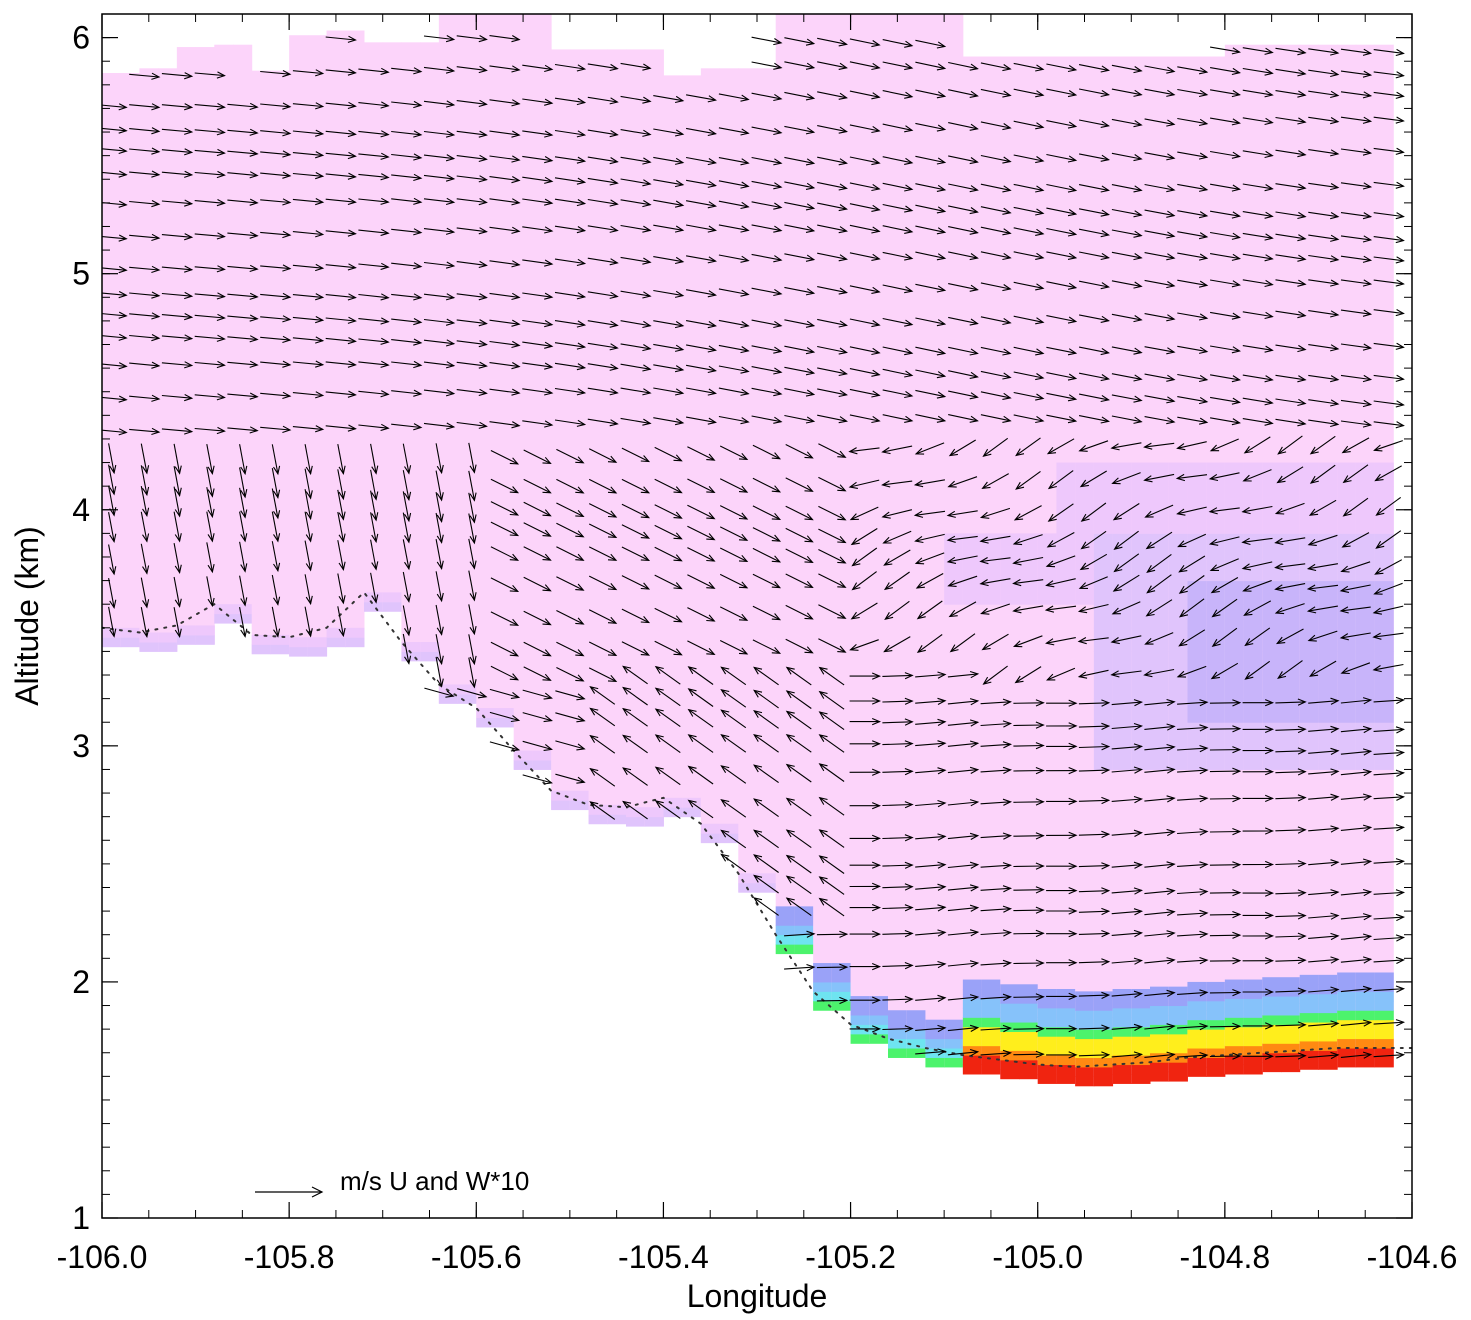 This screenshot has width=1471, height=1320. Describe the element at coordinates (81, 746) in the screenshot. I see `y-tick-label: 3` at that location.